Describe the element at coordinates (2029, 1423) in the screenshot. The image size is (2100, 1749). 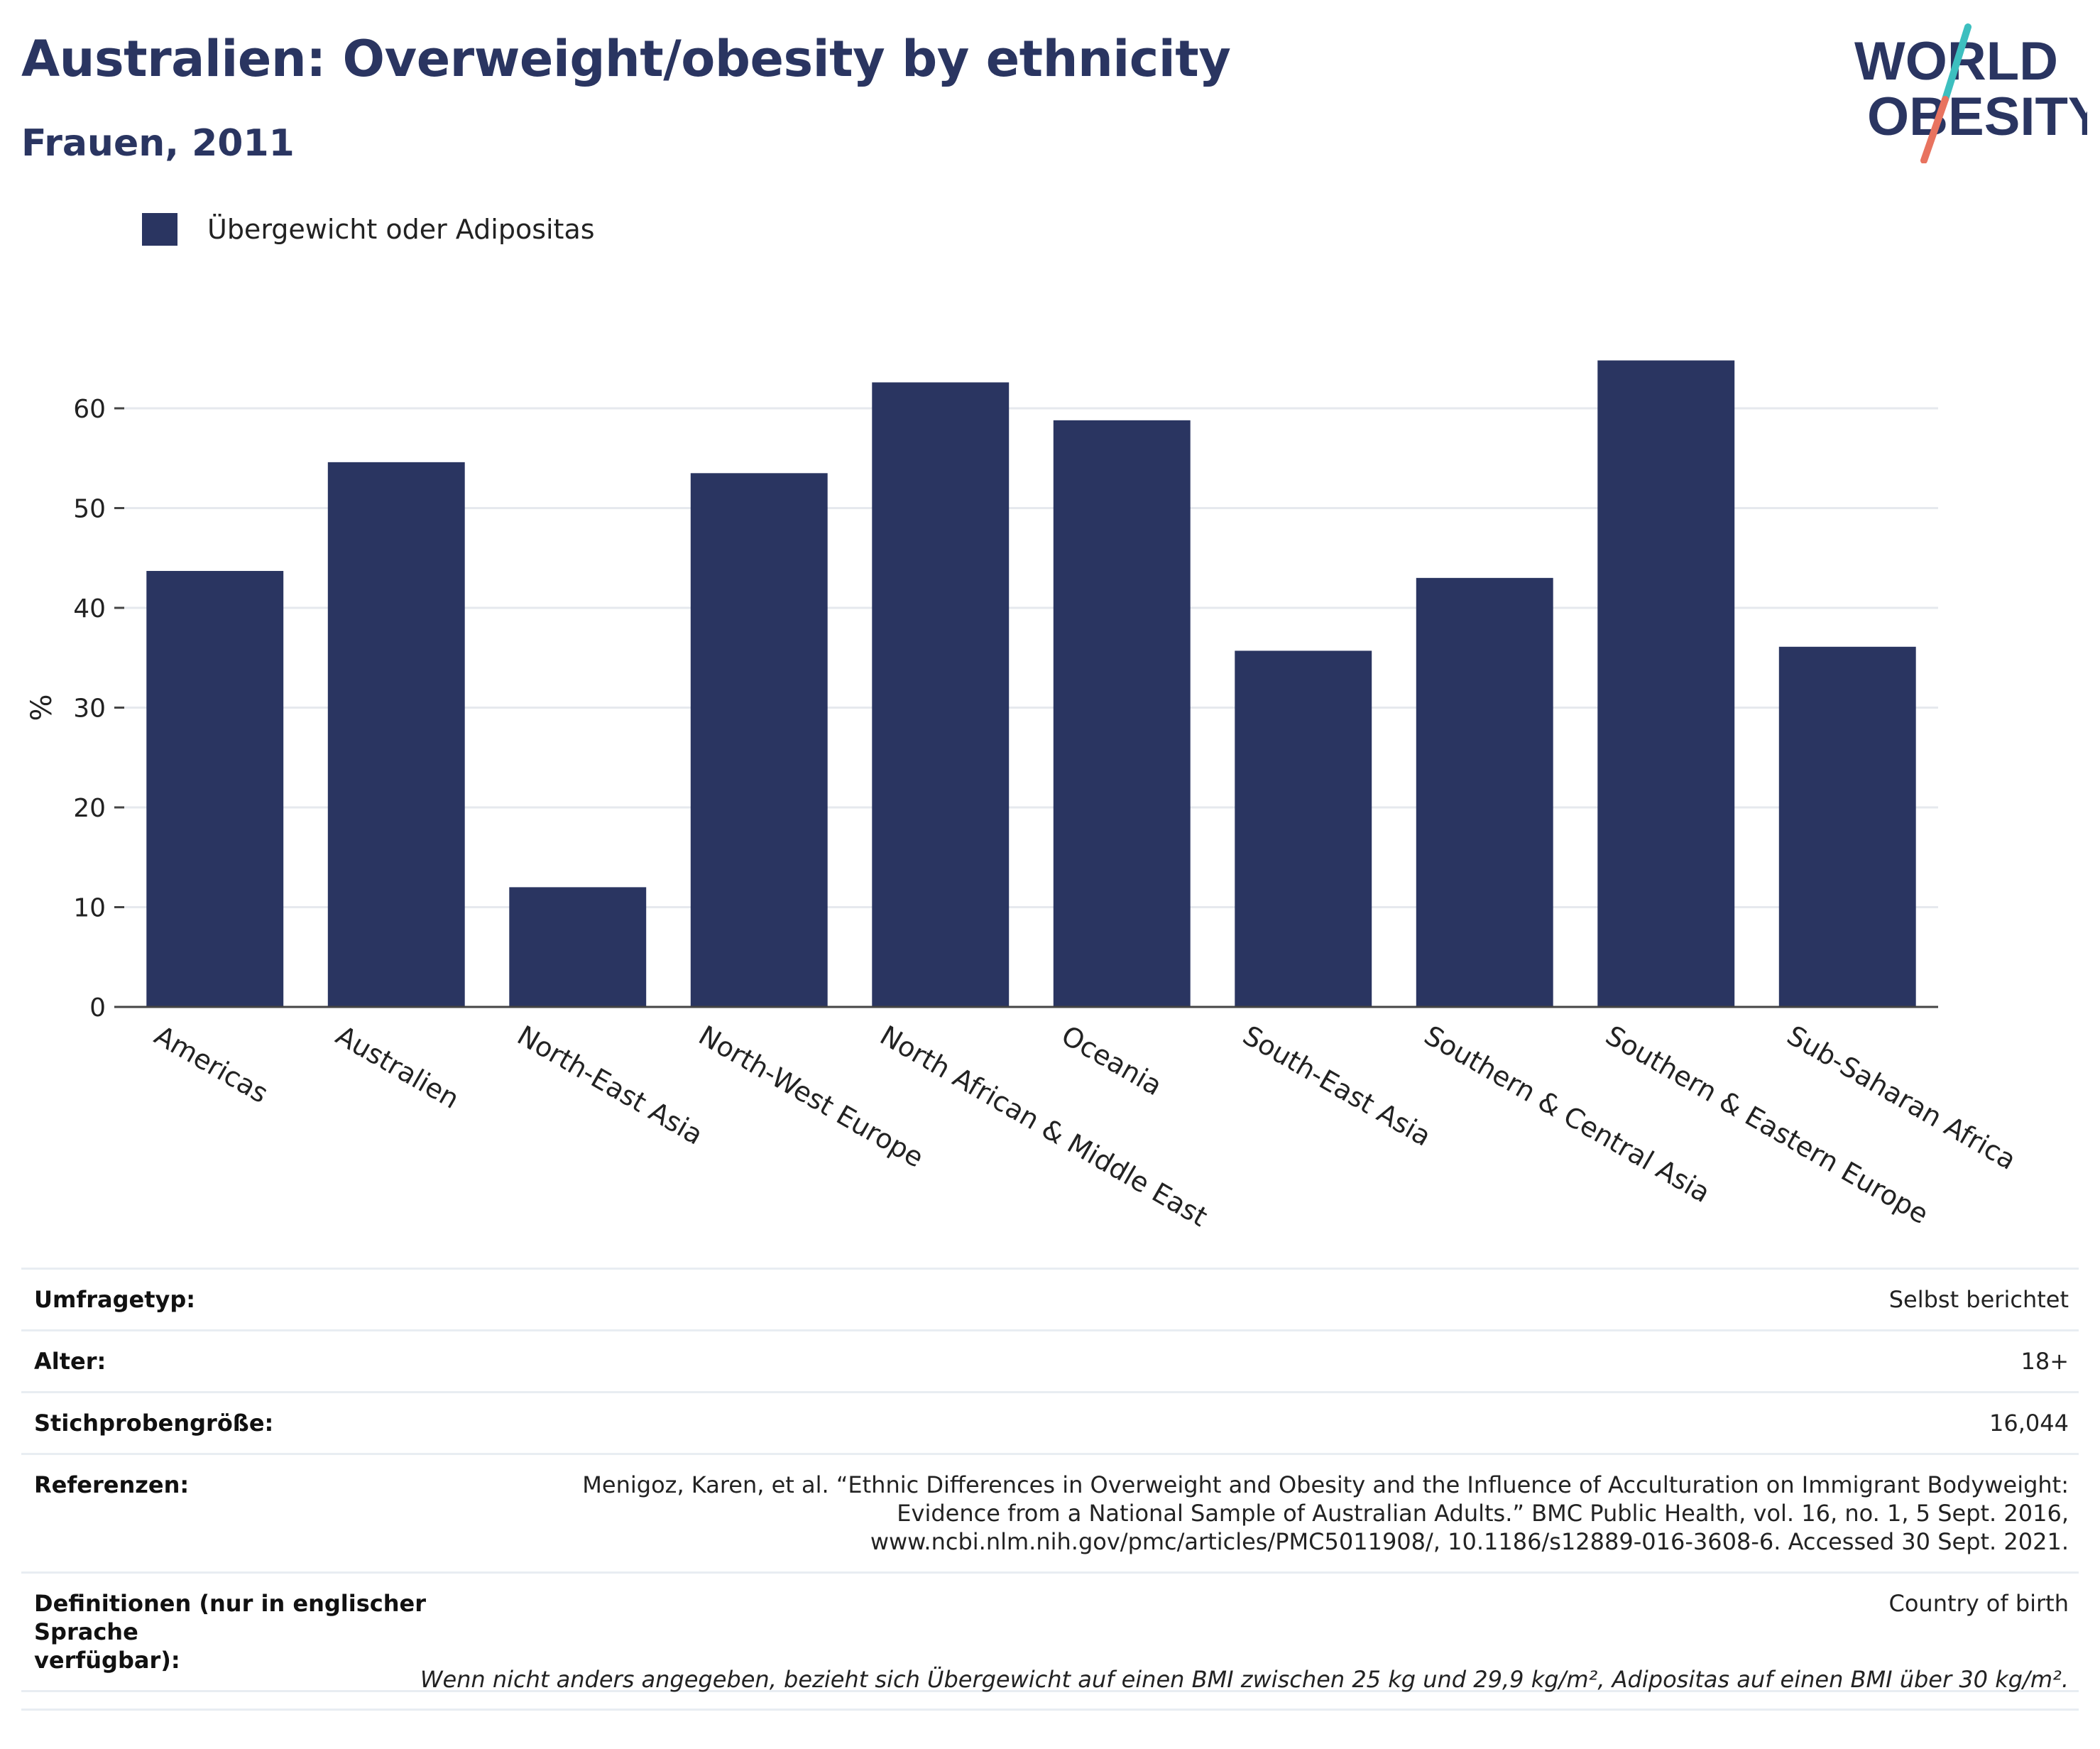
I see `info-value: 16,044` at that location.